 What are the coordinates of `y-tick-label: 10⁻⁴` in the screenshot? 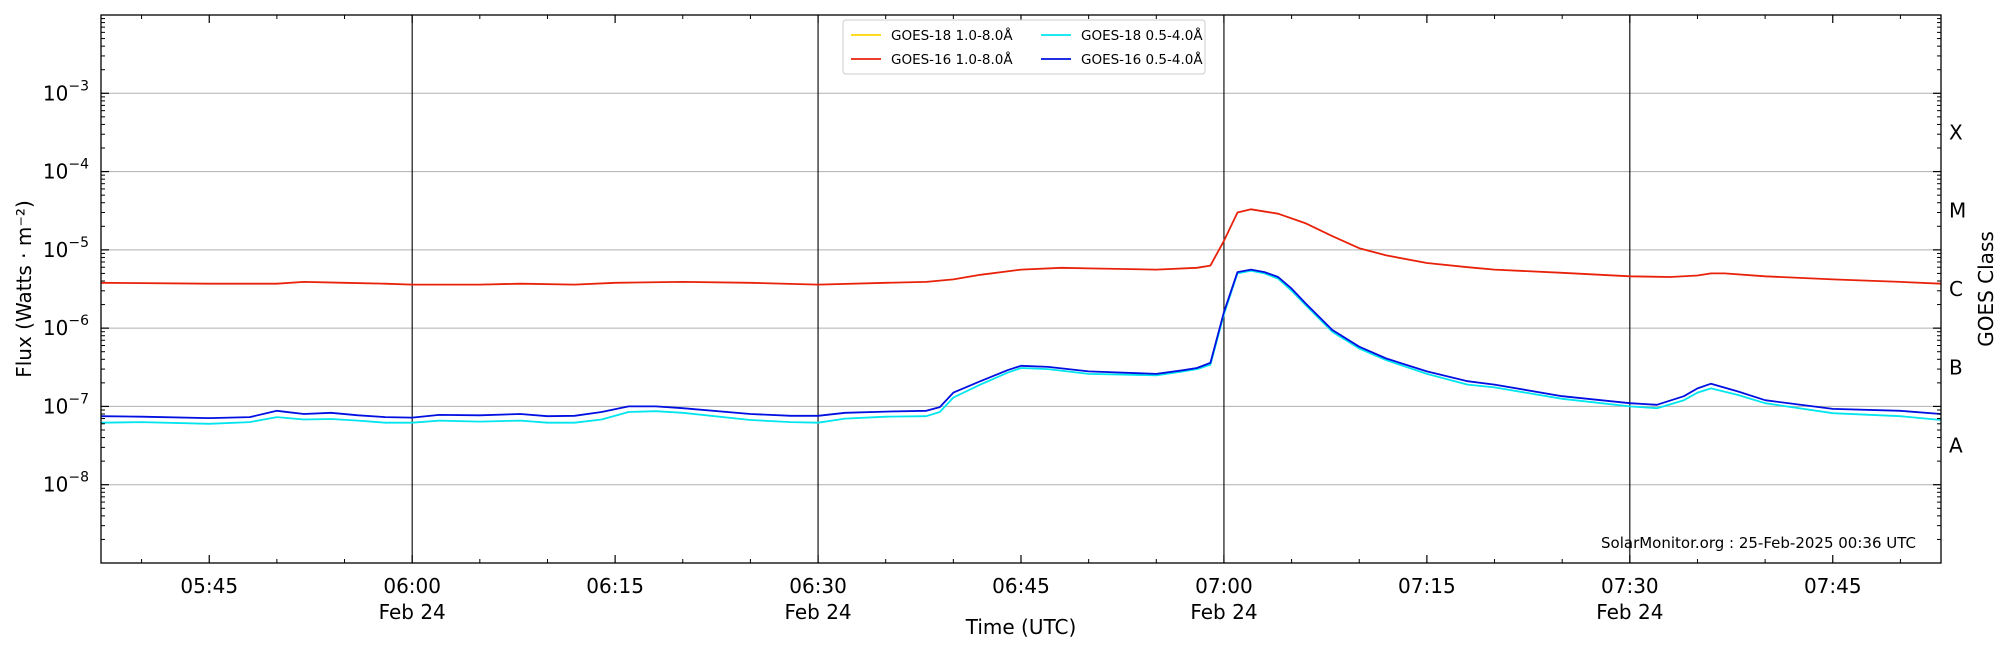 It's located at (66, 170).